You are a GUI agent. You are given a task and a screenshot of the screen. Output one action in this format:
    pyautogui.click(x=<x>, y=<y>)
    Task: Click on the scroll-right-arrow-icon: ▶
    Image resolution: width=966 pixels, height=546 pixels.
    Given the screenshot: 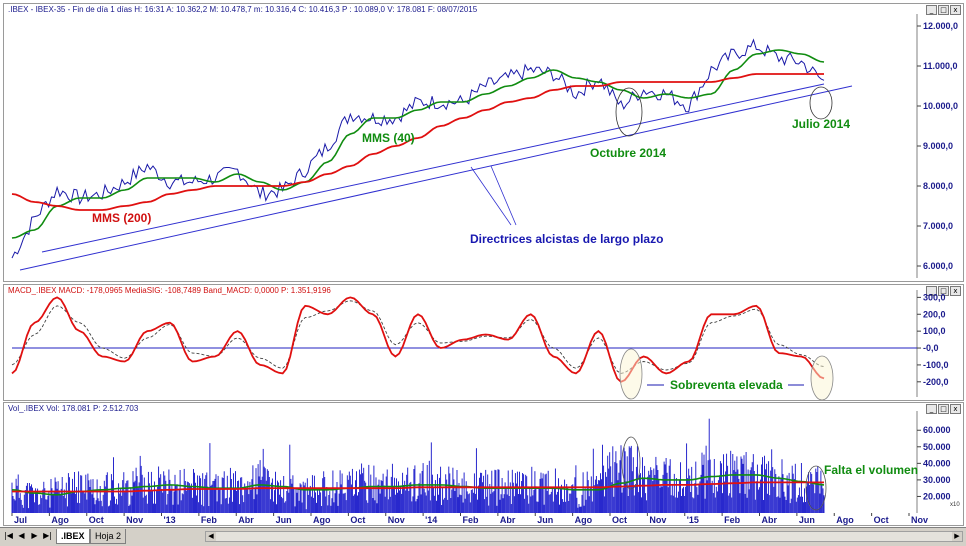 What is the action you would take?
    pyautogui.click(x=957, y=536)
    